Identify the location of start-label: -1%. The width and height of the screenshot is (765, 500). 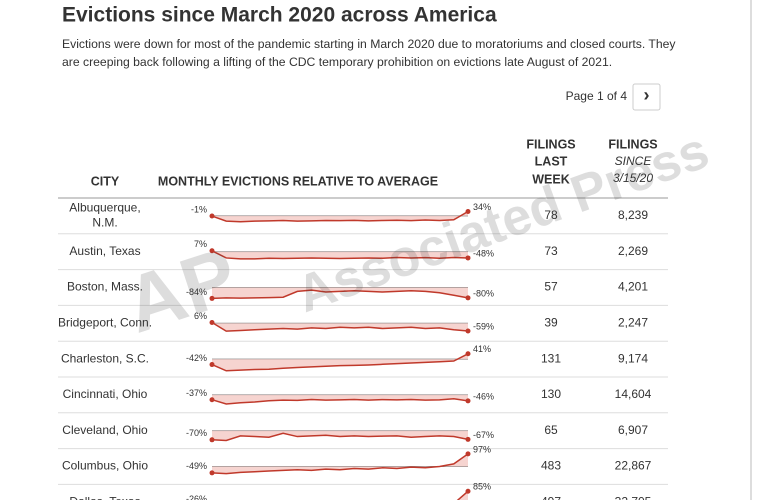
(199, 209).